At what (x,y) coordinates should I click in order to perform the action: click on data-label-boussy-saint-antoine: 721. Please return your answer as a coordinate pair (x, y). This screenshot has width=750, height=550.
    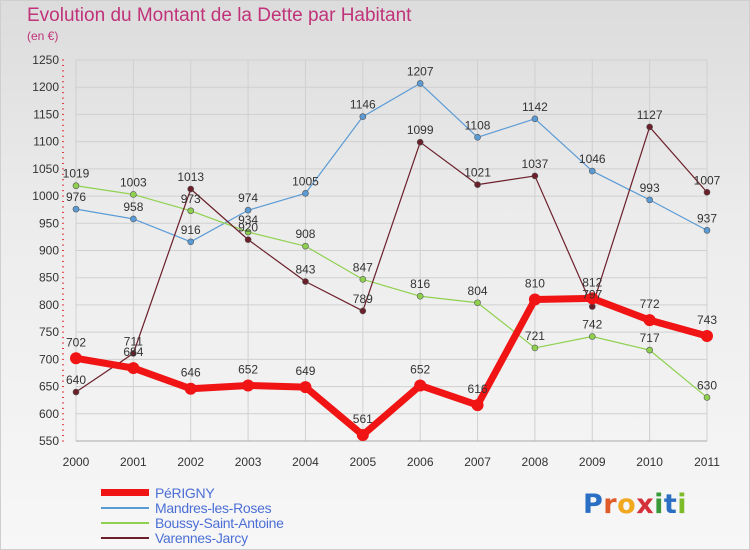
    Looking at the image, I should click on (535, 336).